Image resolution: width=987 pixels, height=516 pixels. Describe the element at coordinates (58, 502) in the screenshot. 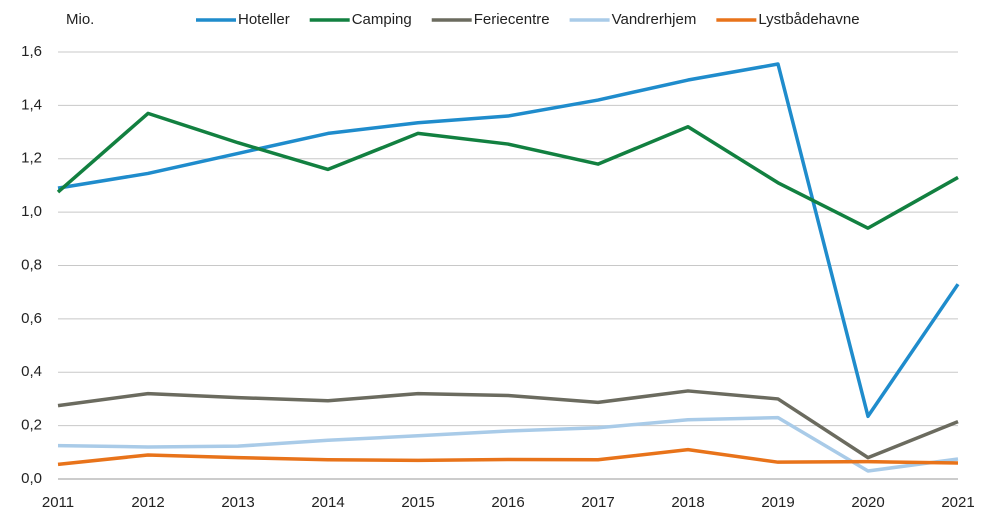

I see `x-tick-label: 2011` at that location.